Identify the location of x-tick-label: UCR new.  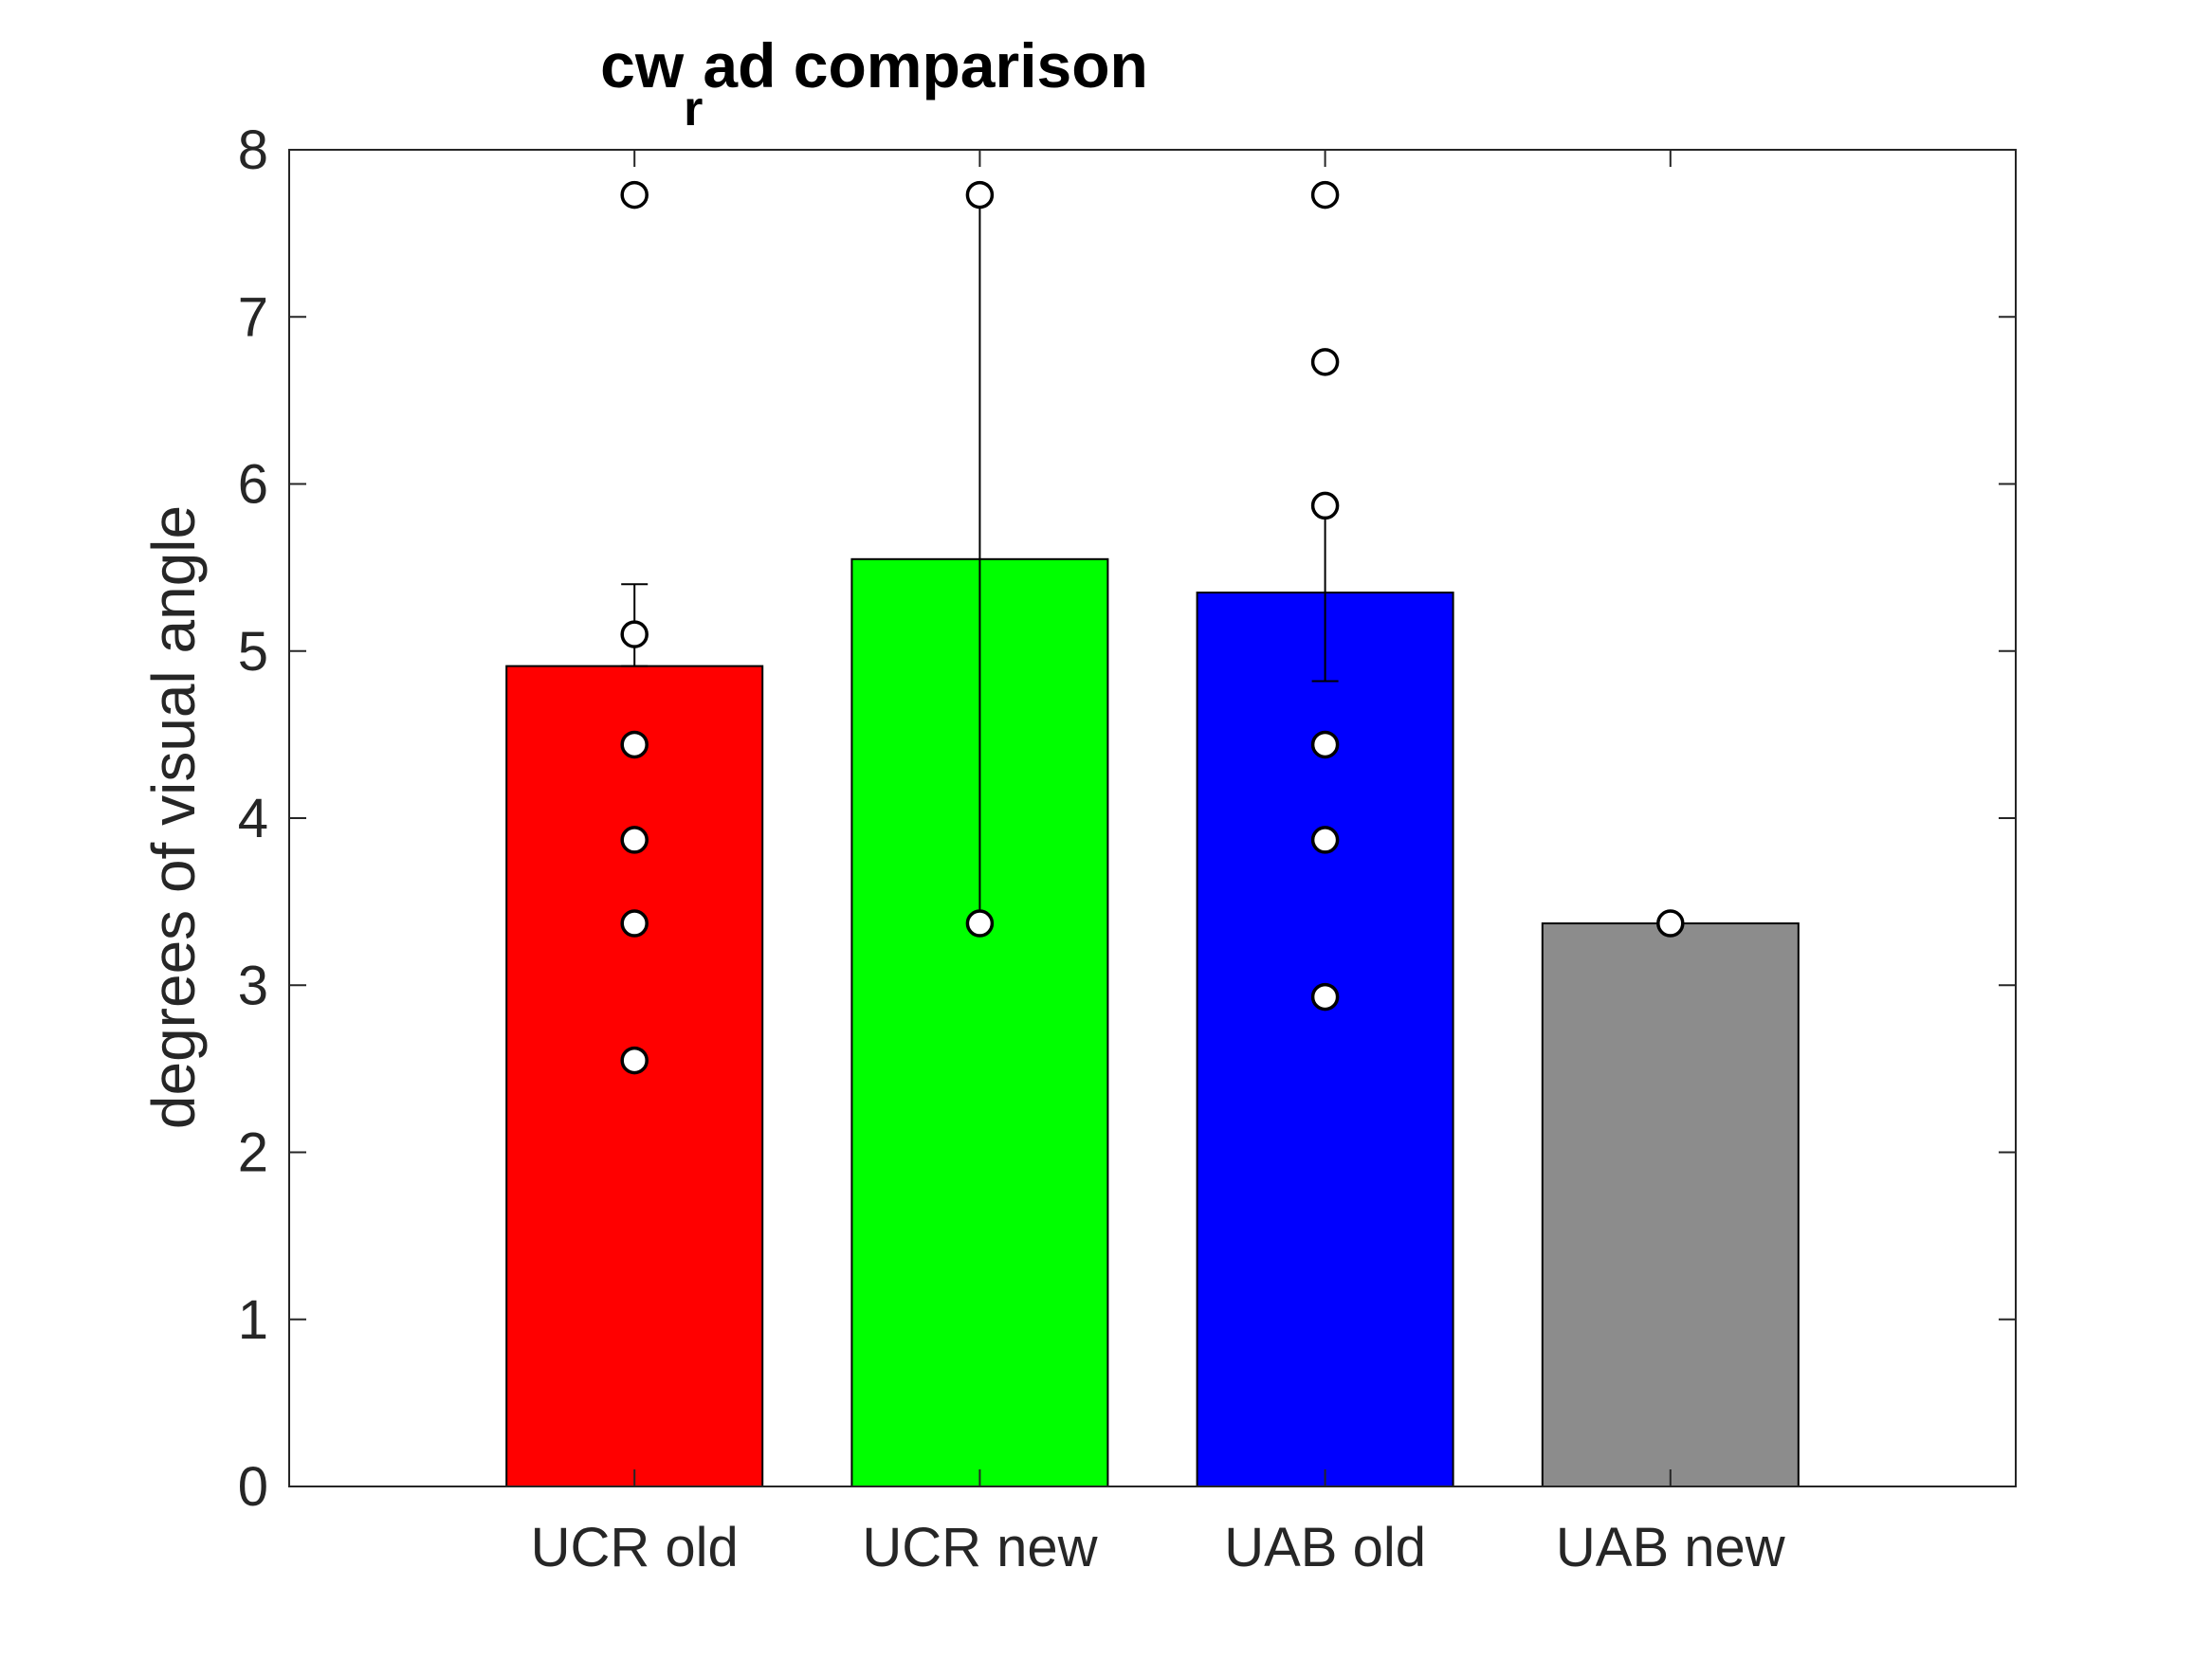
(980, 1547).